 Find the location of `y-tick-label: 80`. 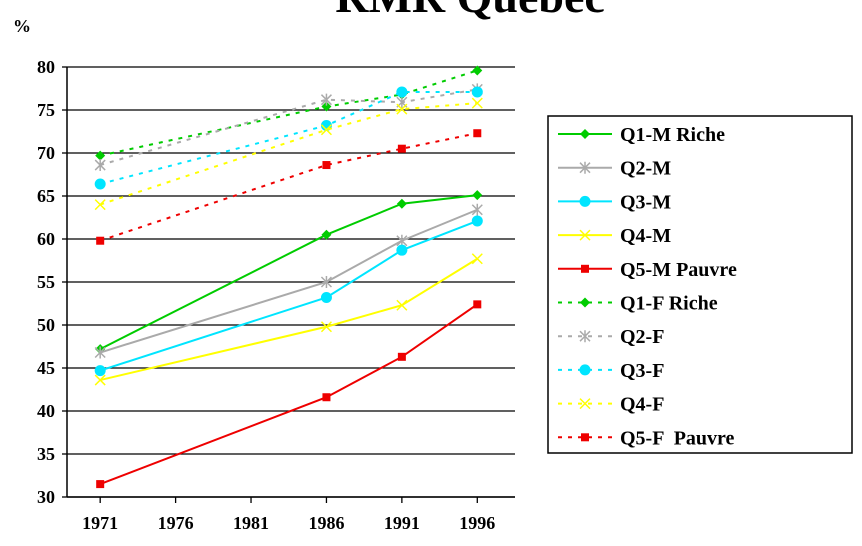

y-tick-label: 80 is located at coordinates (46, 67).